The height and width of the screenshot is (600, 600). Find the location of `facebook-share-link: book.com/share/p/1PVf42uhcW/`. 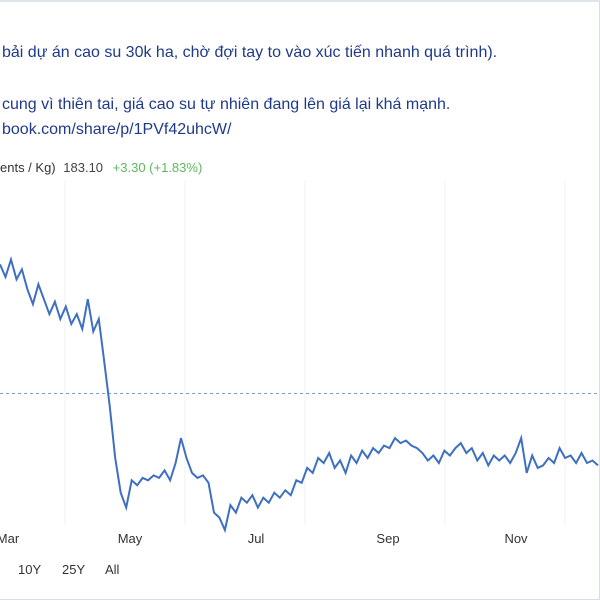

facebook-share-link: book.com/share/p/1PVf42uhcW/ is located at coordinates (117, 129).